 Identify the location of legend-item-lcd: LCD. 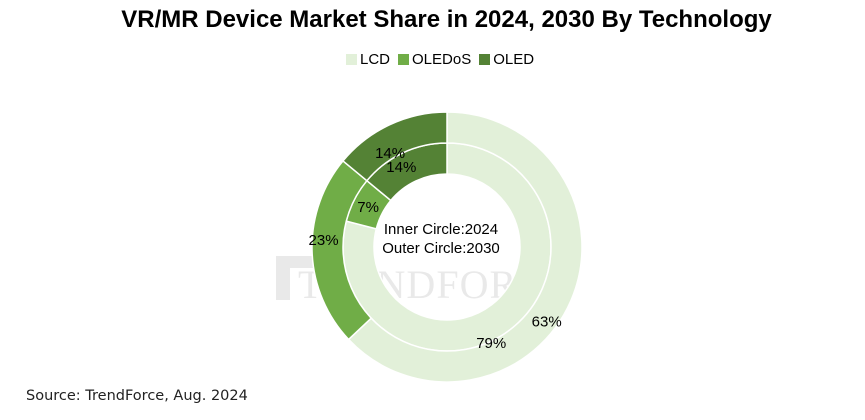
(368, 59).